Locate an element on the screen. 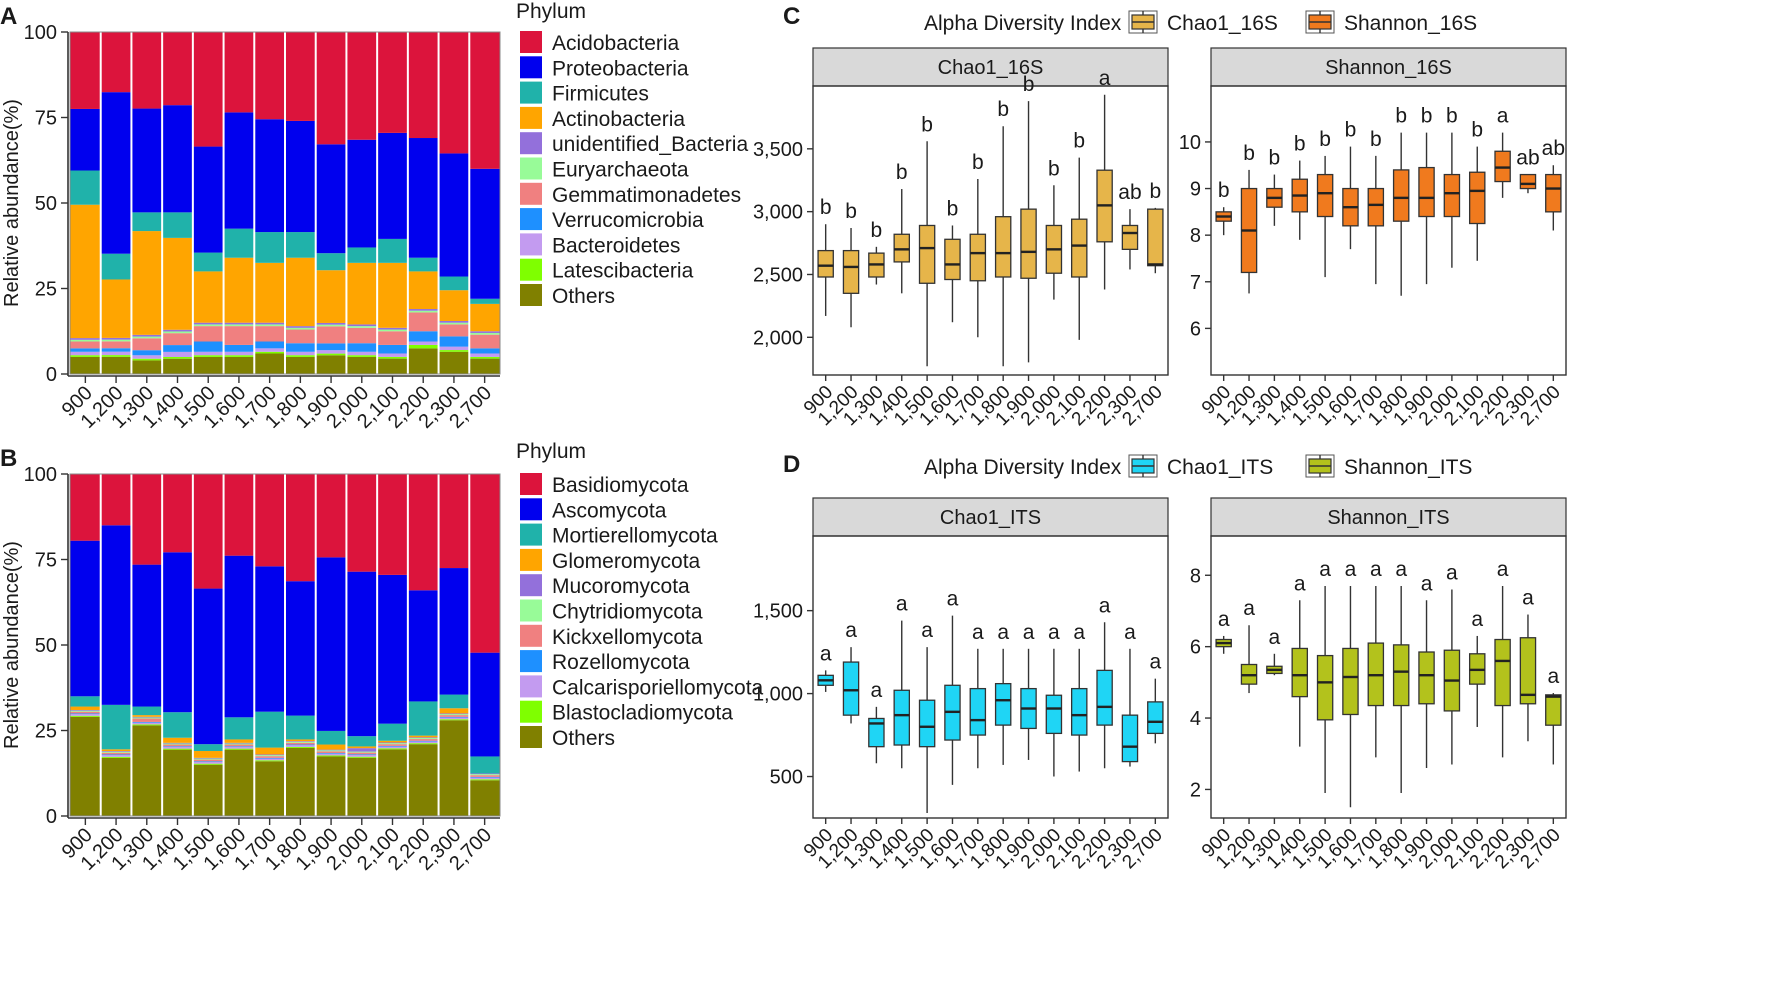  bar-segment-latescibacteria is located at coordinates (269, 352).